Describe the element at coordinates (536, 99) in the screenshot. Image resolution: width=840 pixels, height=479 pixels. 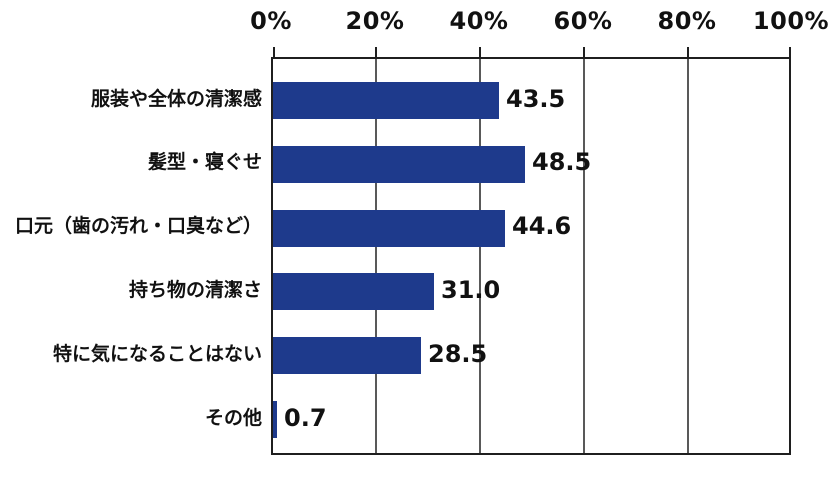
I see `value-label-1: 43.5` at that location.